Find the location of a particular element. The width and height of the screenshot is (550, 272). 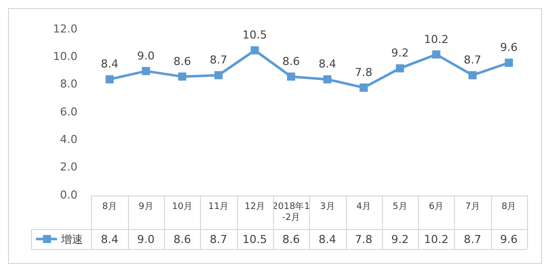

x-tick-label: 5月 is located at coordinates (400, 207).